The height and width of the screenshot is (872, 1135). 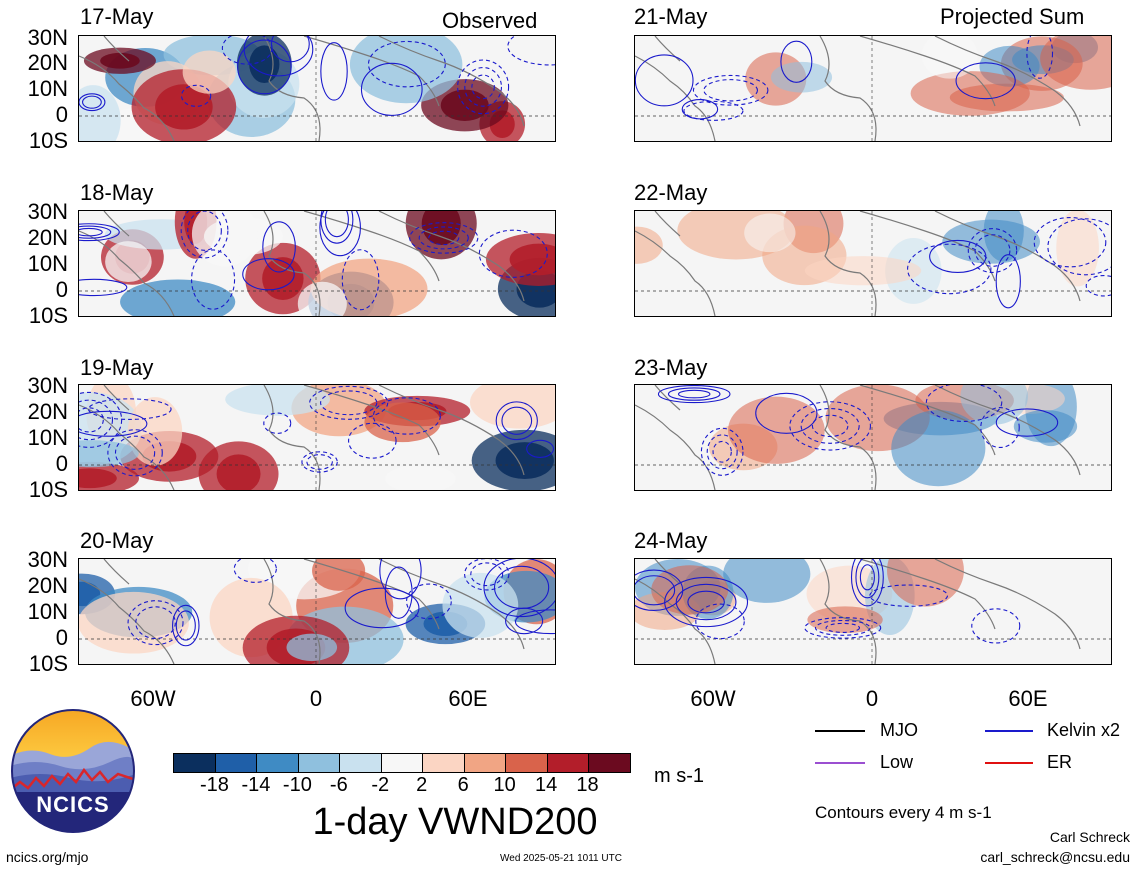 I want to click on figure-title: 1-day VWND200, so click(x=455, y=822).